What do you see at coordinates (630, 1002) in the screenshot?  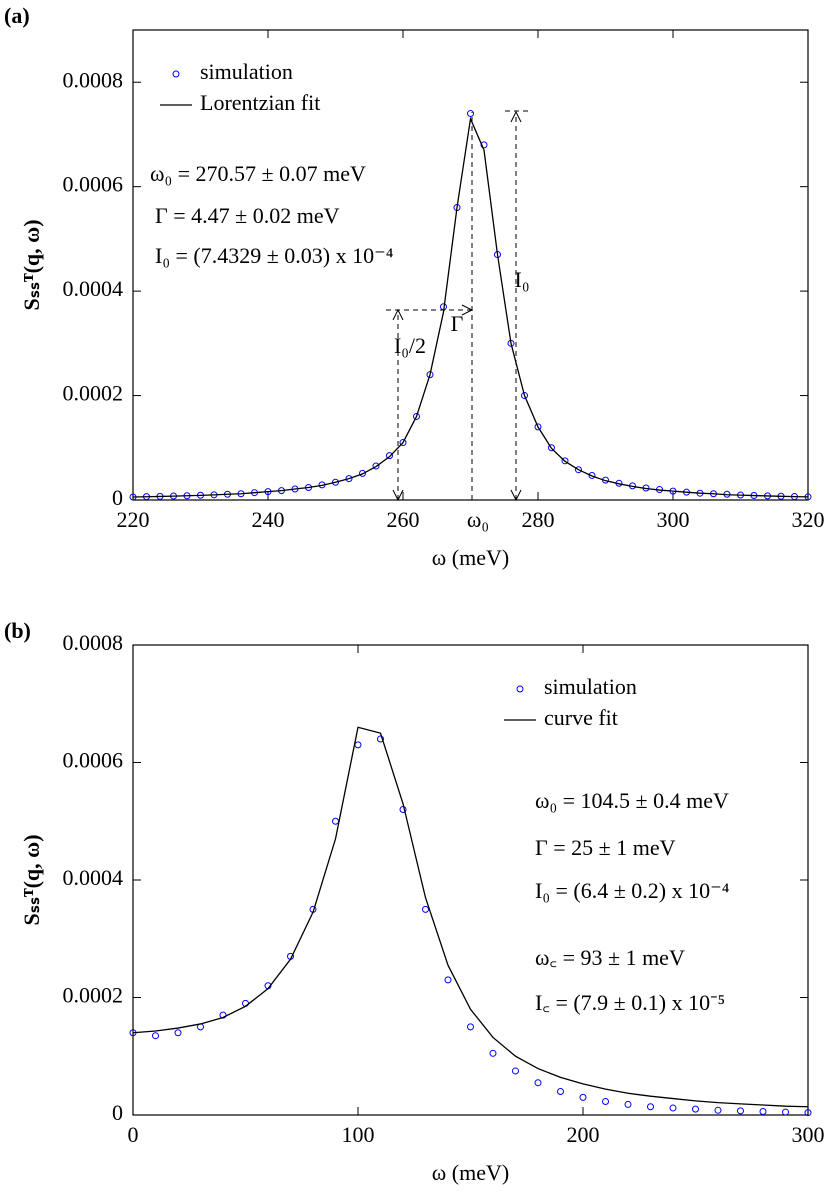 I see `annotation: I꜀ = (7.9 ± 0.1) x 10⁻⁵` at bounding box center [630, 1002].